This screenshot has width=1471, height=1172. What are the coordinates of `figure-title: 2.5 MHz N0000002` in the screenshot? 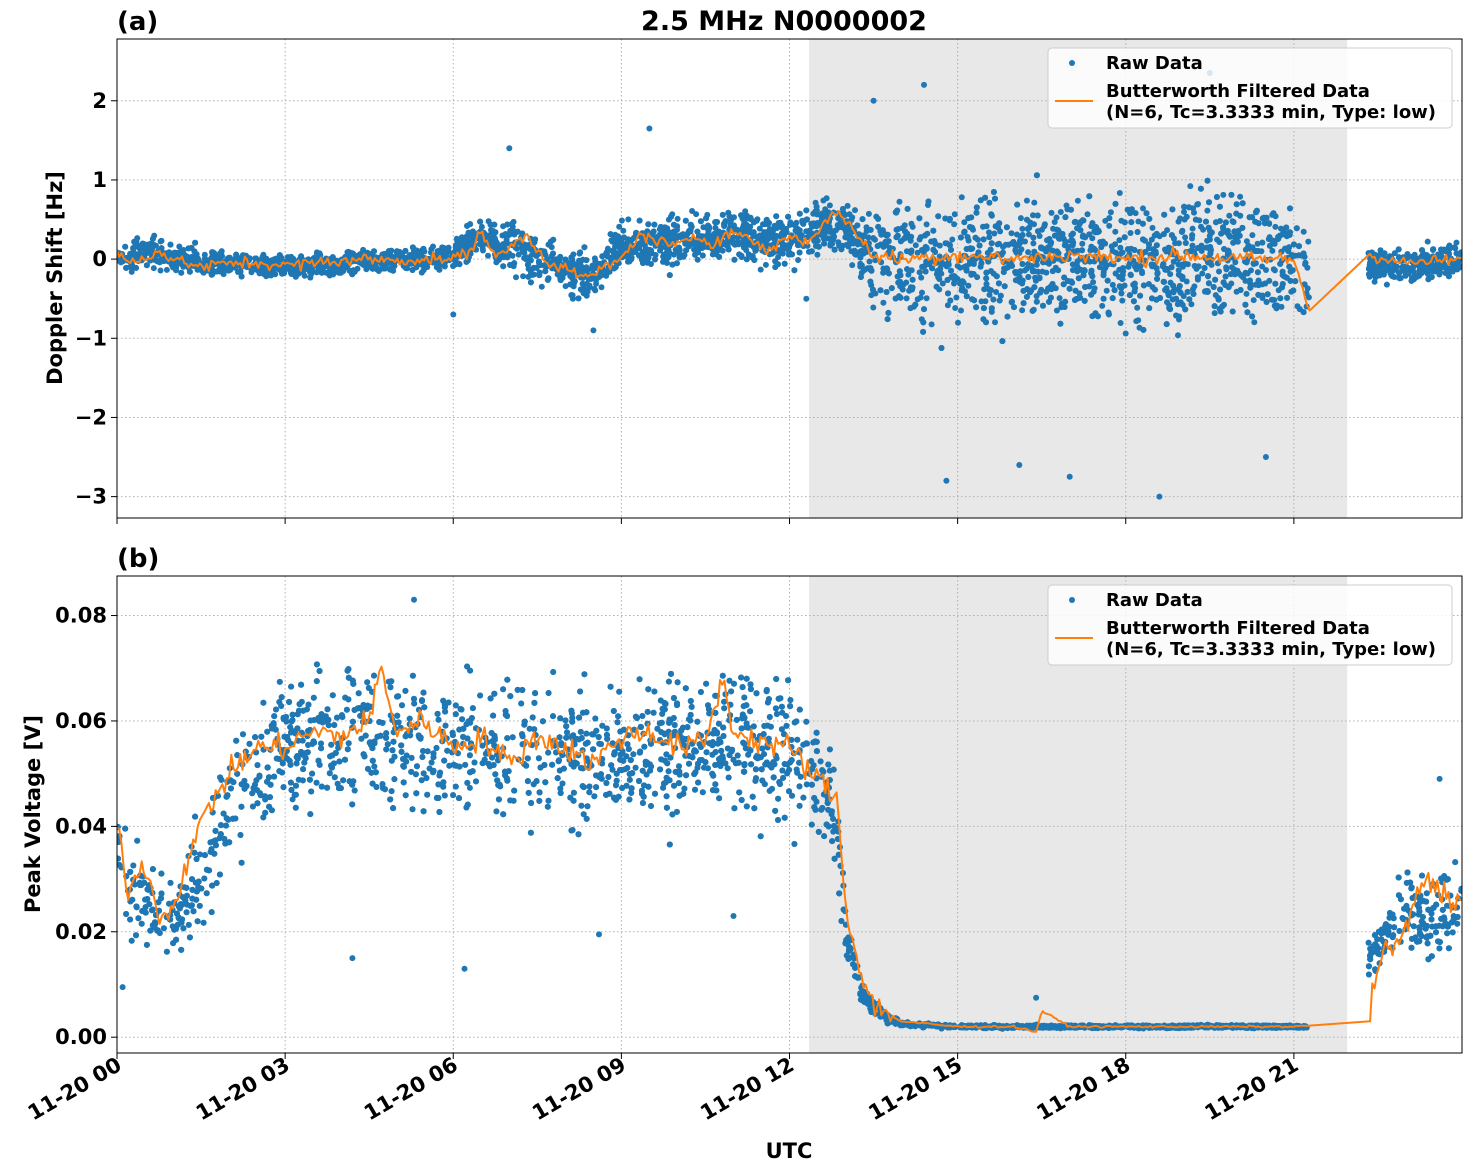 It's located at (784, 21).